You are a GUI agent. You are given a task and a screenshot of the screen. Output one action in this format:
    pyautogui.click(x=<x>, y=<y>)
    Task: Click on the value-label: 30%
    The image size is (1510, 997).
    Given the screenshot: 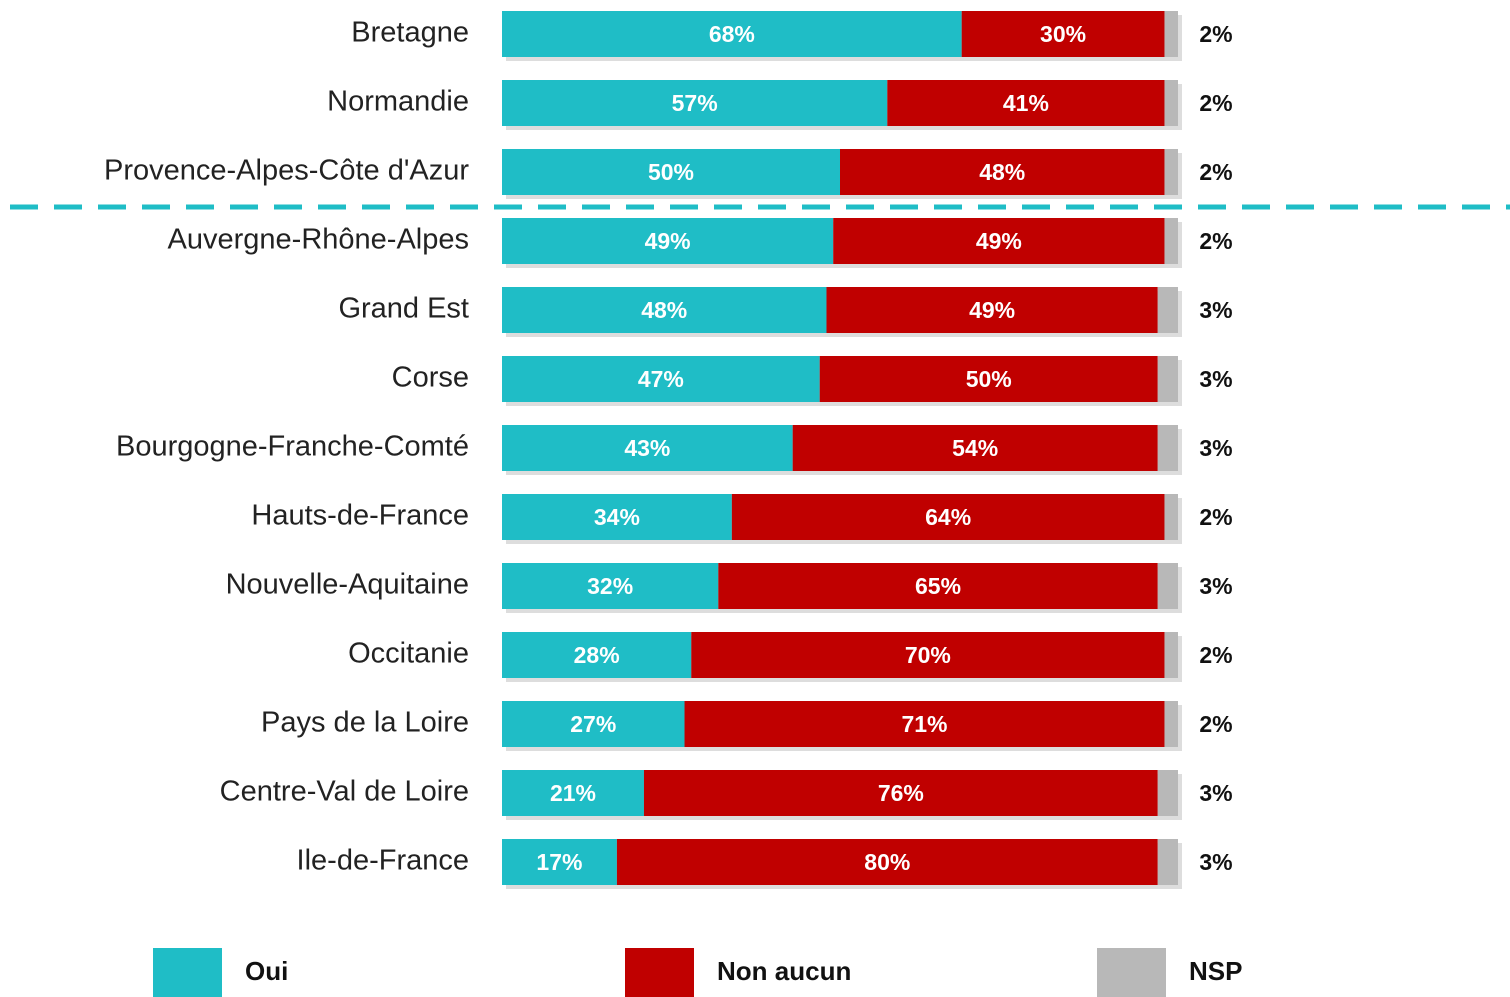 What is the action you would take?
    pyautogui.click(x=1063, y=34)
    